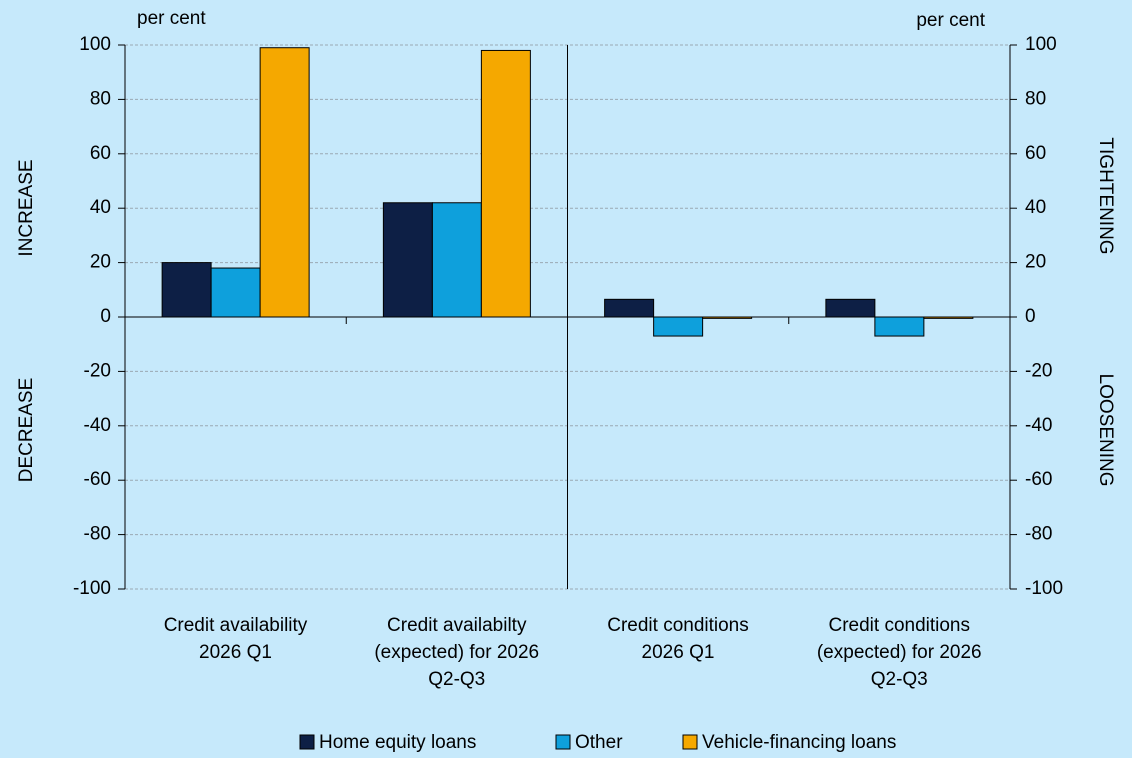  I want to click on y2-tick-label: -40, so click(1038, 425).